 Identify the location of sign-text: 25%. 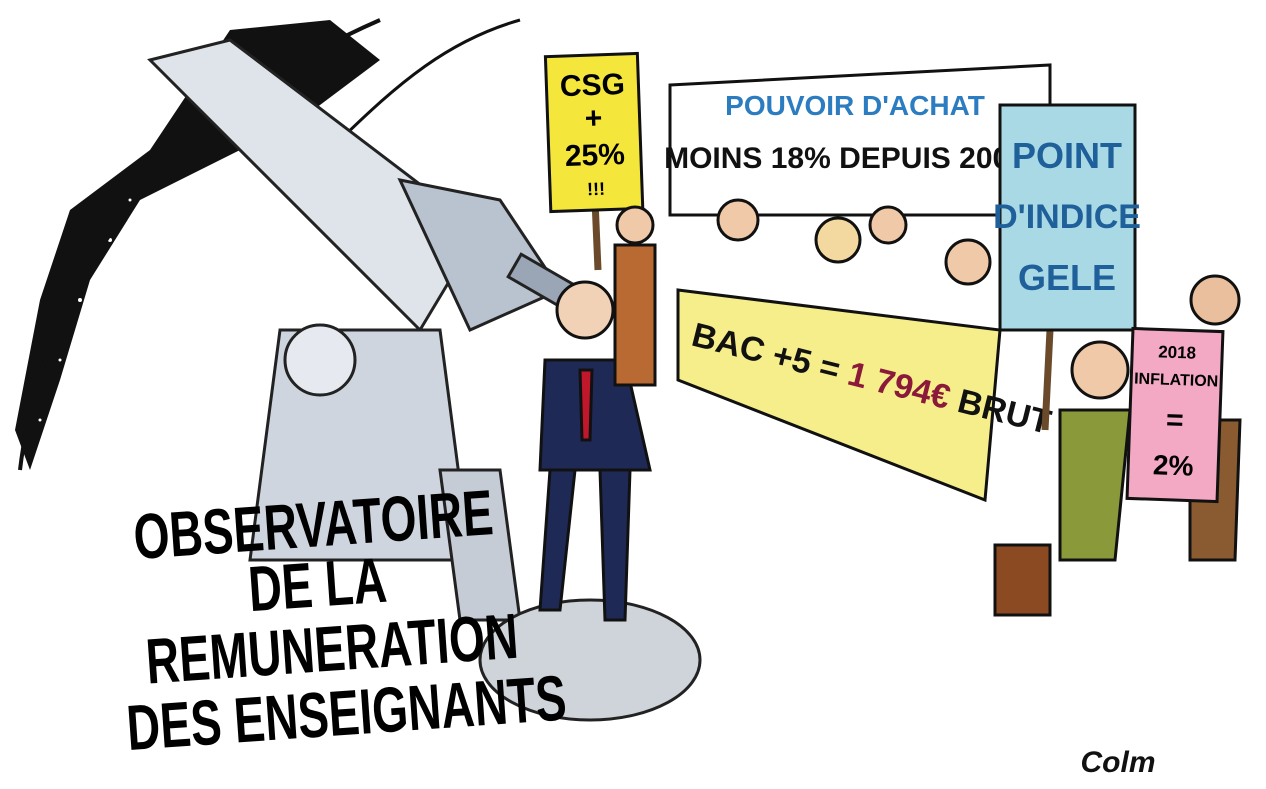
(594, 155).